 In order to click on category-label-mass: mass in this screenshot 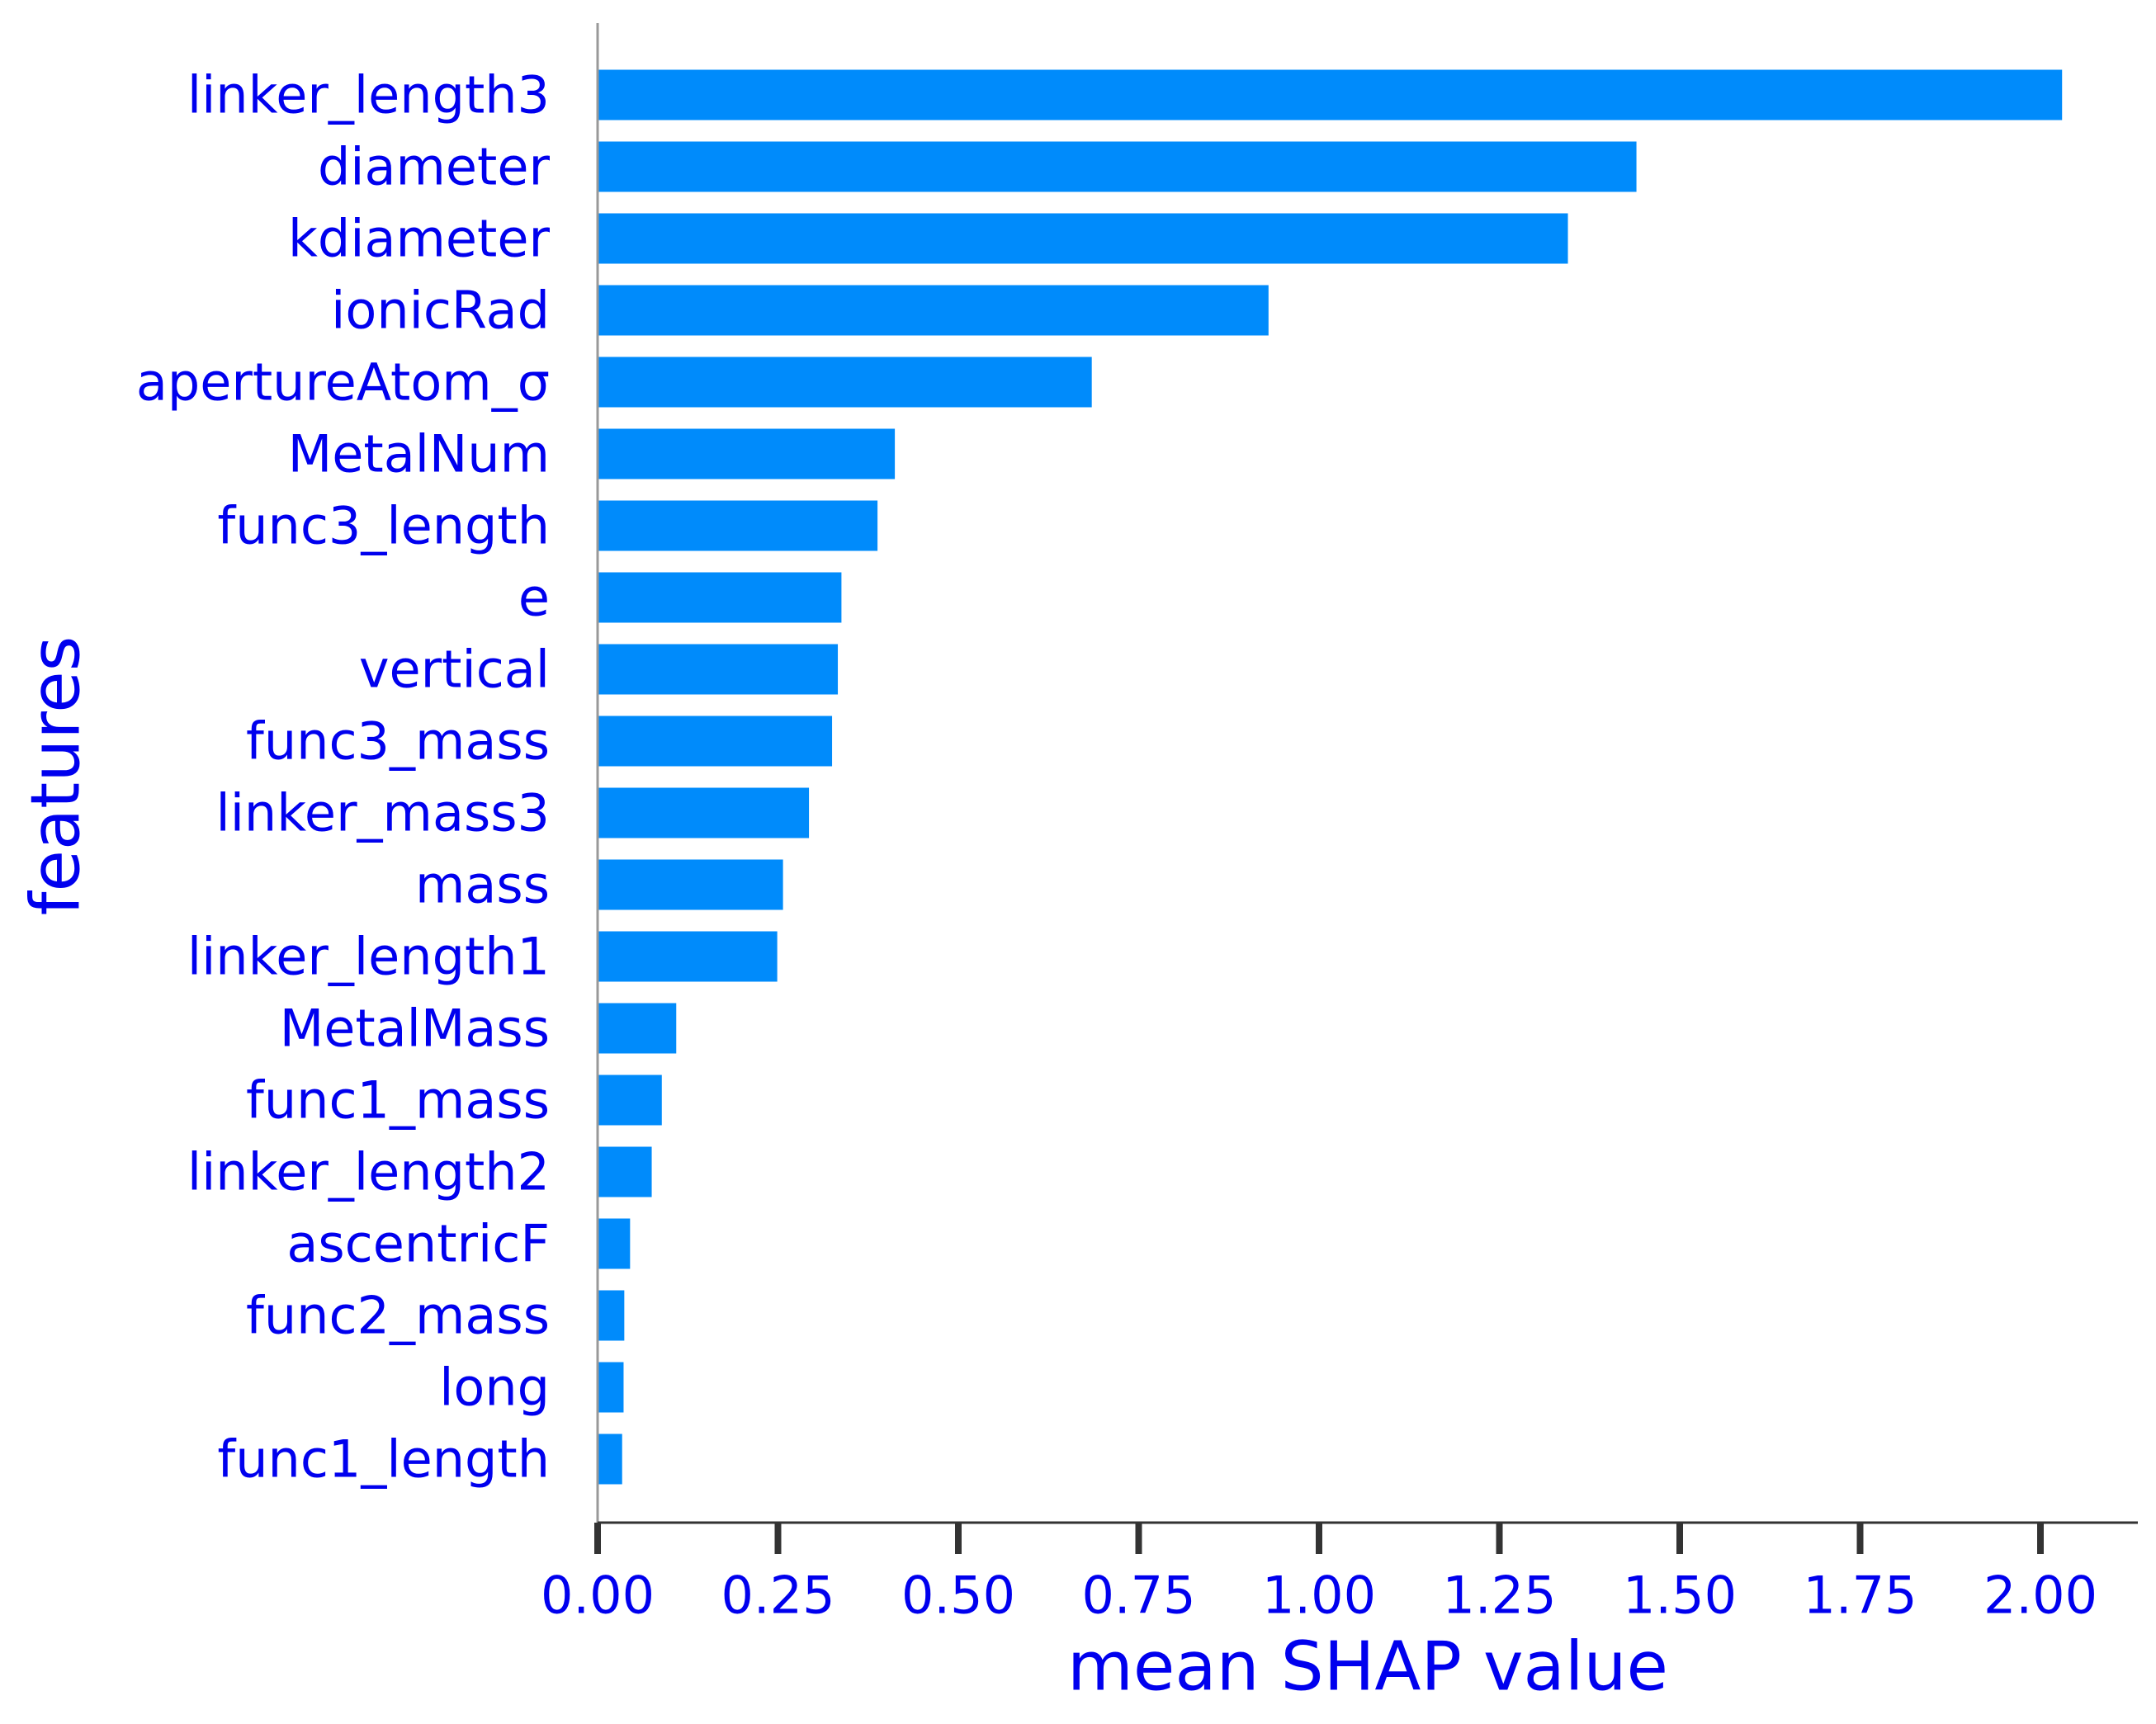, I will do `click(482, 885)`.